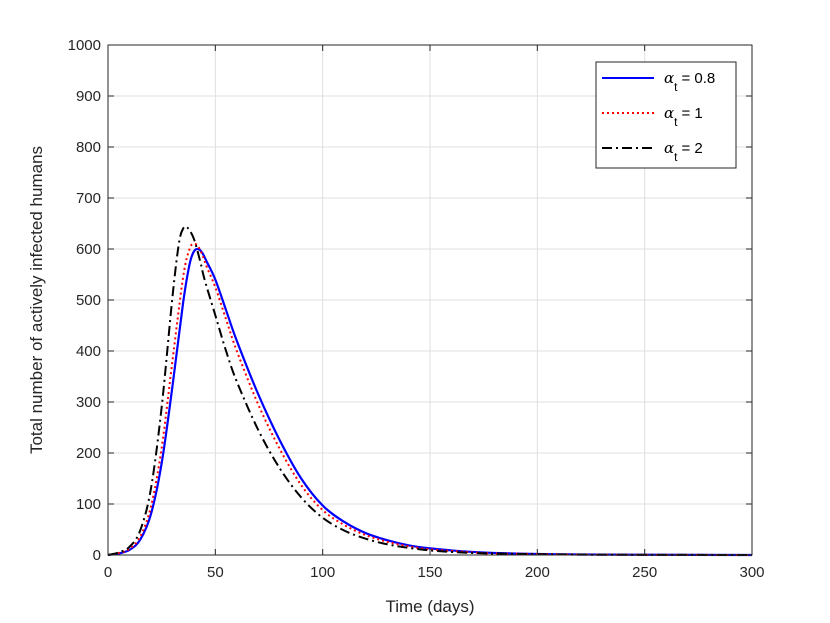 The height and width of the screenshot is (623, 830). I want to click on legend-label-0: αt = 0.8, so click(689, 81).